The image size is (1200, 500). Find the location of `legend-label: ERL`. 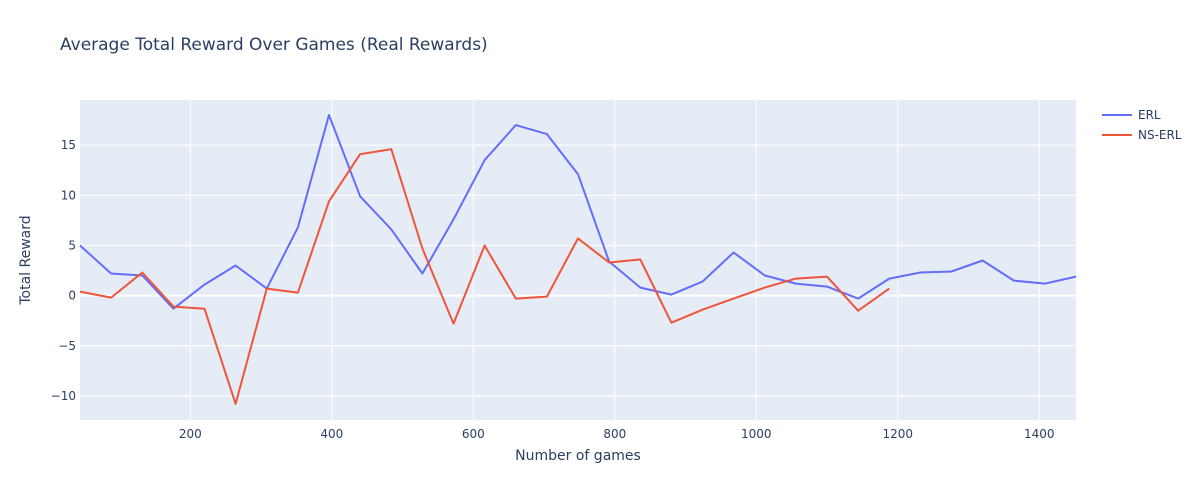

legend-label: ERL is located at coordinates (1149, 115).